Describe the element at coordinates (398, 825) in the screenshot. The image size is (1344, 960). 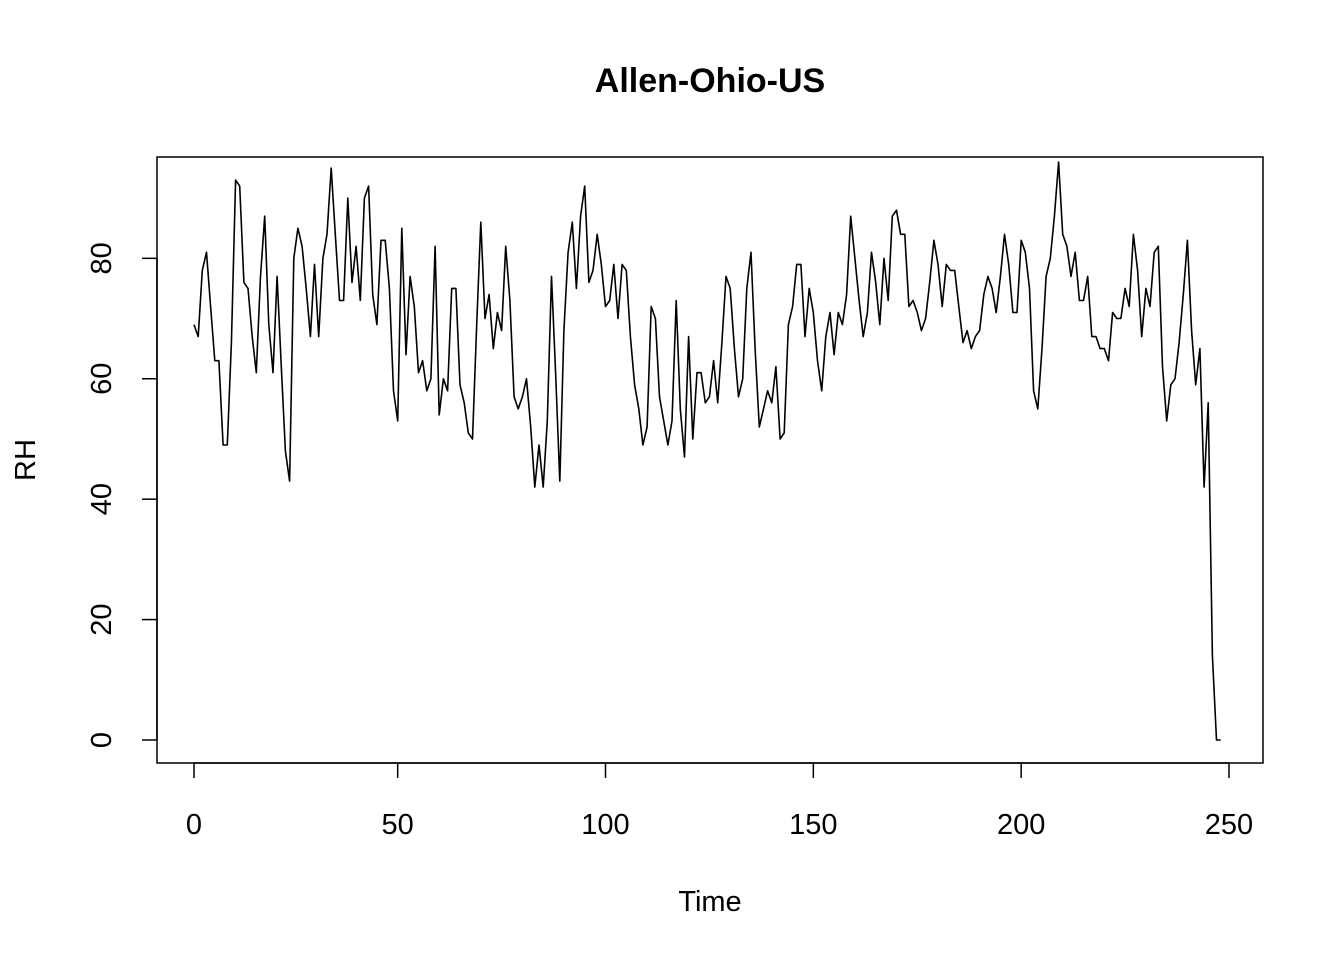
I see `x-tick-label: 50` at that location.